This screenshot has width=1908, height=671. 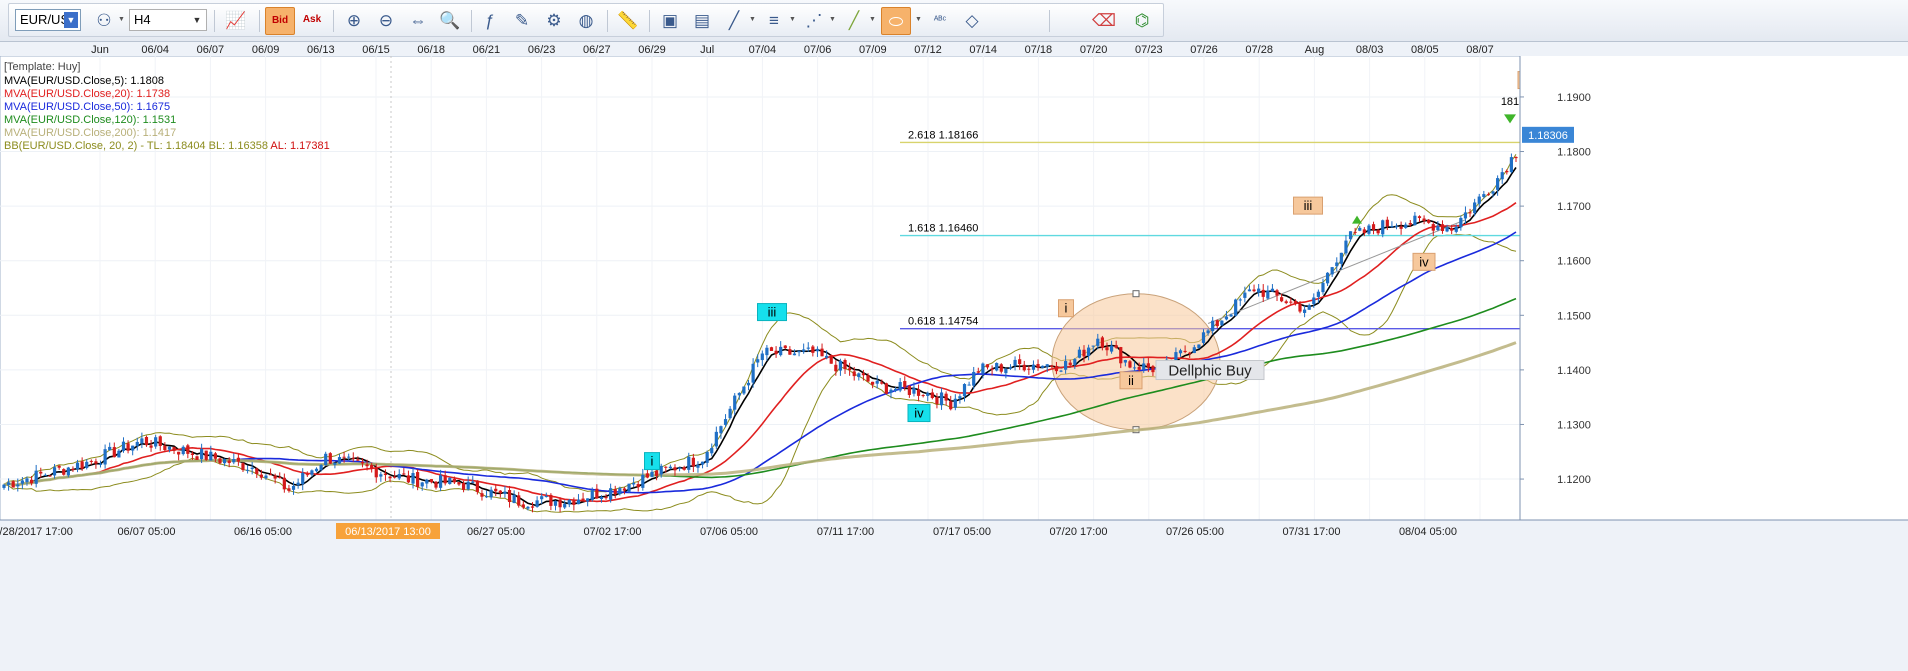 What do you see at coordinates (707, 50) in the screenshot?
I see `date-label-top: Jul` at bounding box center [707, 50].